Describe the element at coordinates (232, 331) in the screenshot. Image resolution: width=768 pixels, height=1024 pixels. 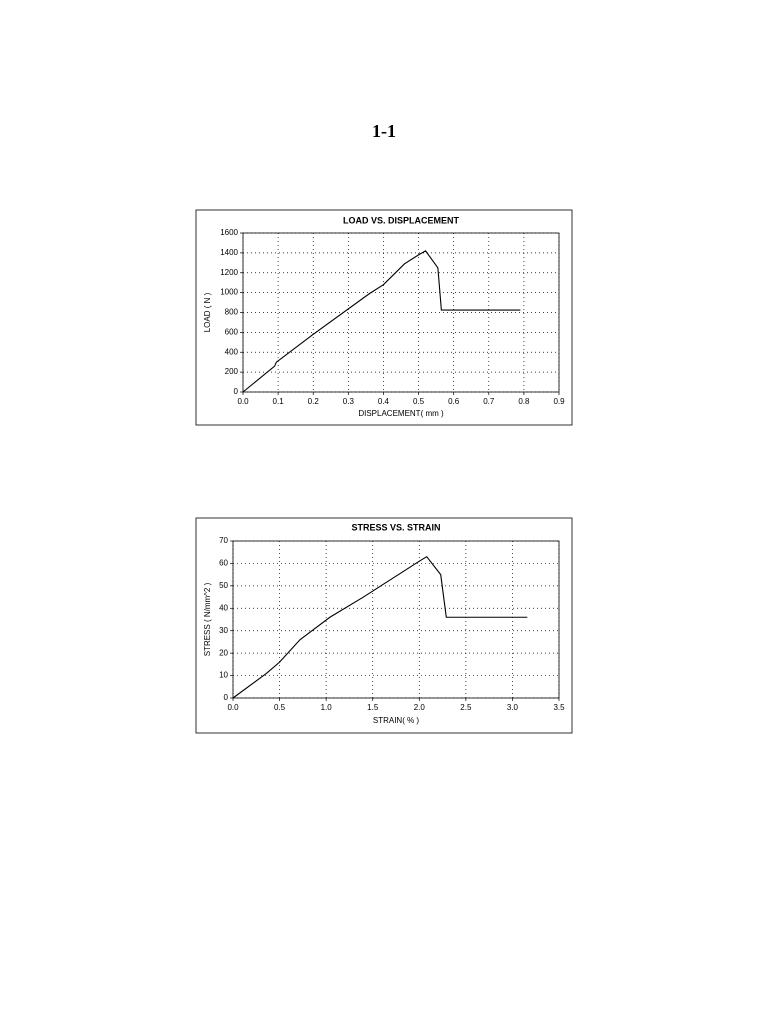
I see `y-tick-label: 600` at that location.